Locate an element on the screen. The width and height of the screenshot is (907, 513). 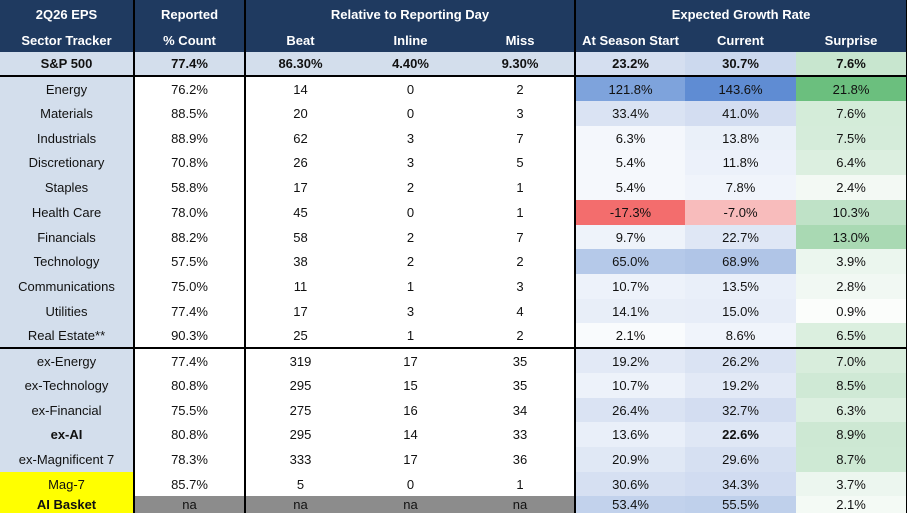
beat-cell: 5 is located at coordinates (299, 484).